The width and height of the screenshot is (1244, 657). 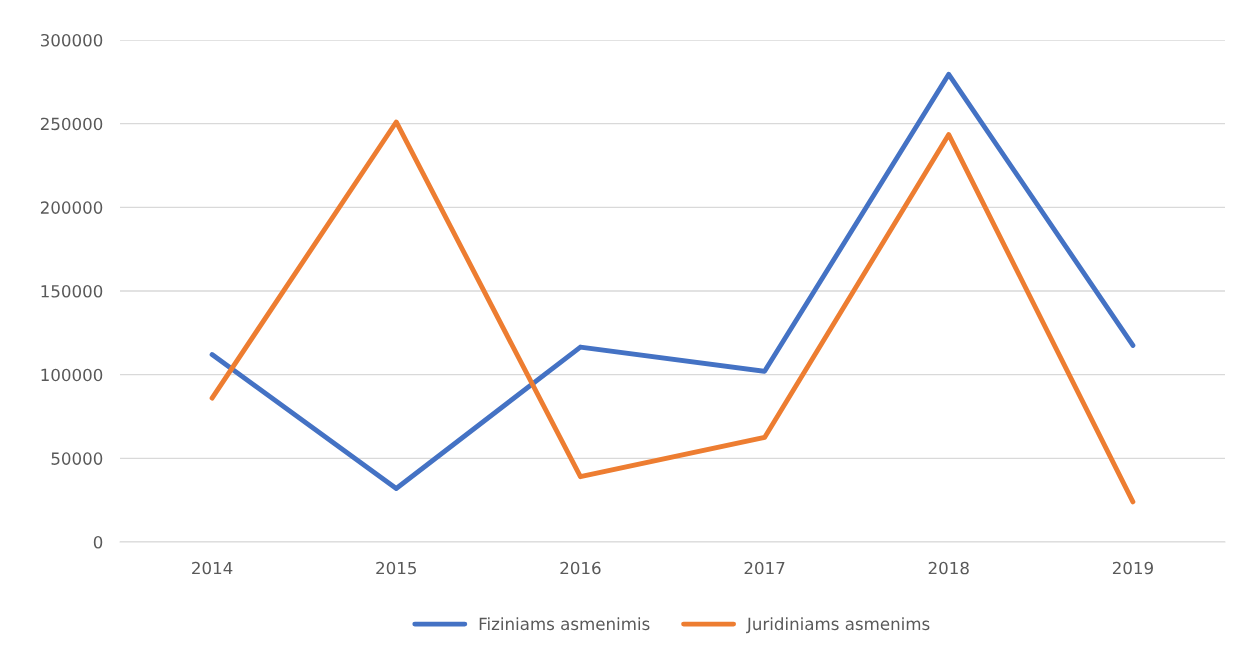 What do you see at coordinates (396, 568) in the screenshot?
I see `x-tick-label: 2015` at bounding box center [396, 568].